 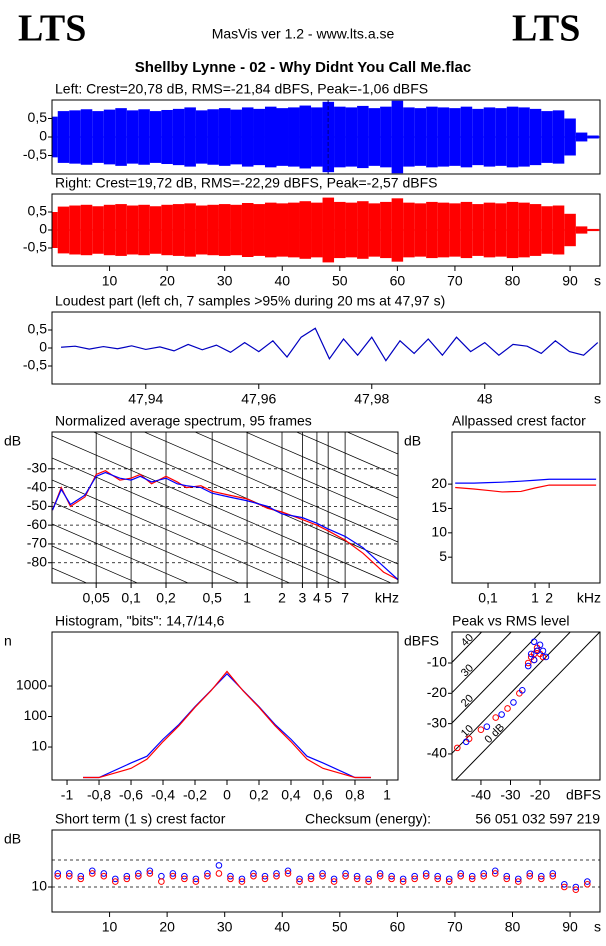 I want to click on x-tick-label: 80, so click(x=513, y=927).